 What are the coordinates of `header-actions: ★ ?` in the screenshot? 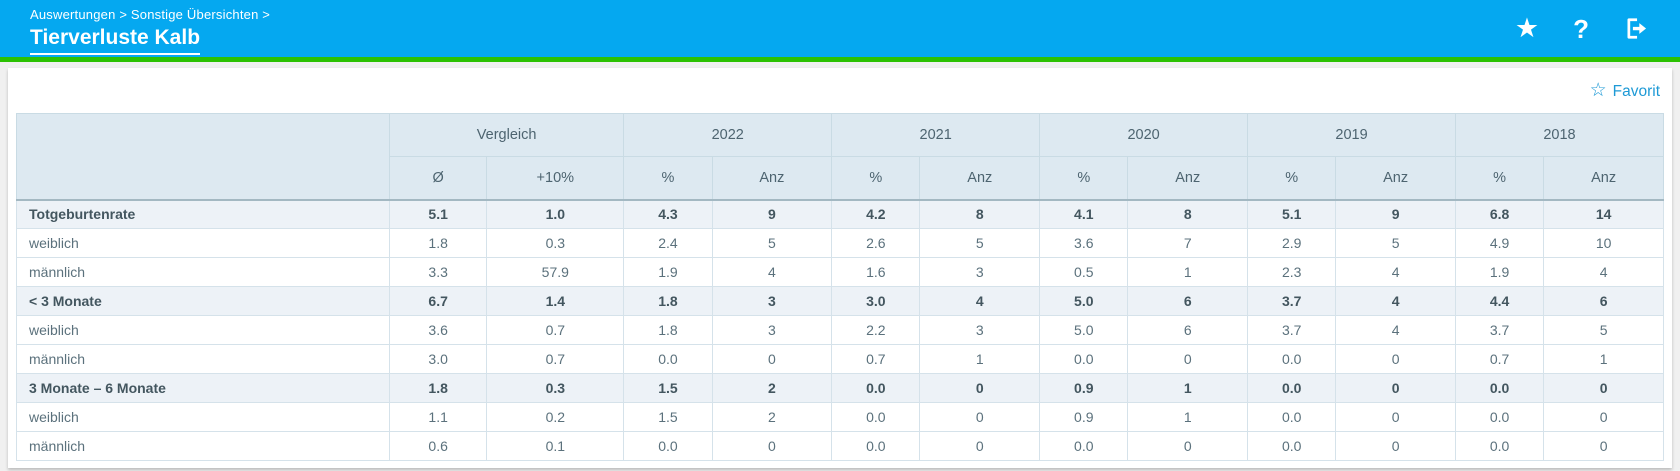 It's located at (1582, 28).